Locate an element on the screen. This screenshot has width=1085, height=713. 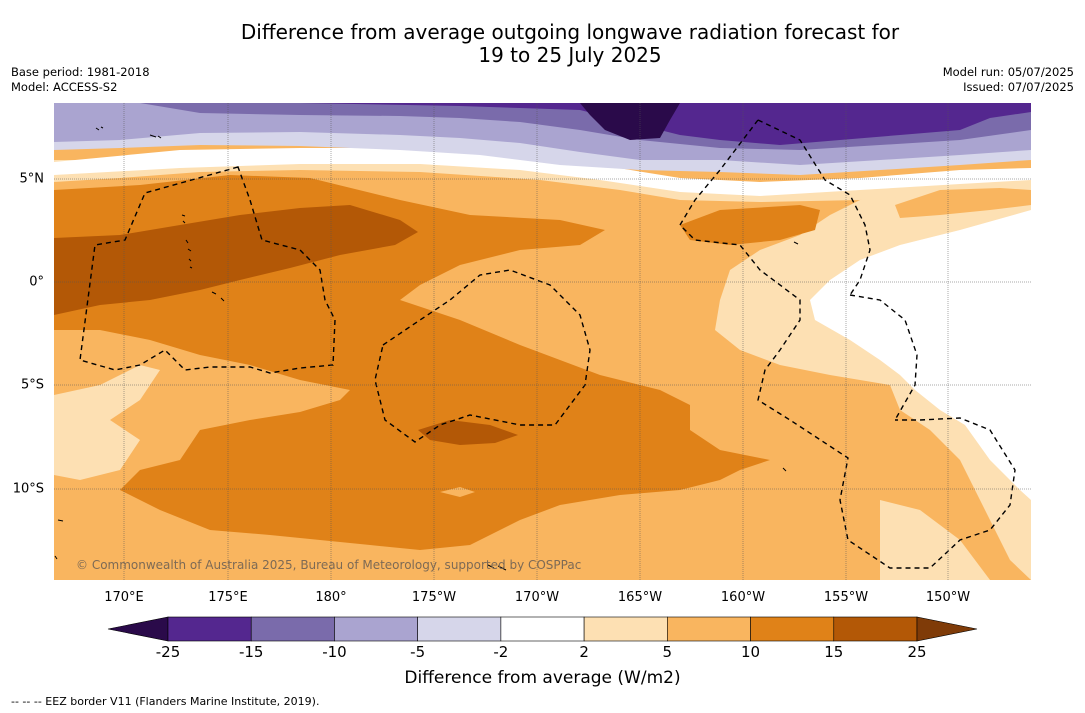
latitude-label: 0° is located at coordinates (36, 282).